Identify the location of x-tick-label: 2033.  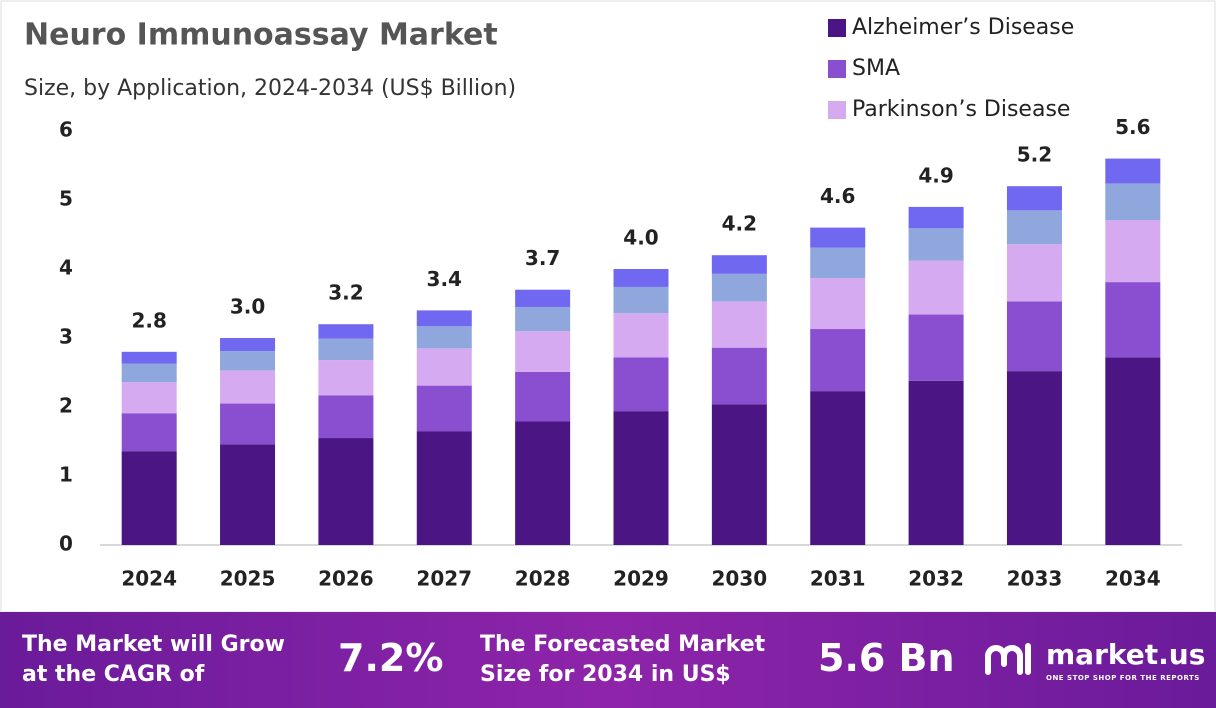
(1035, 579).